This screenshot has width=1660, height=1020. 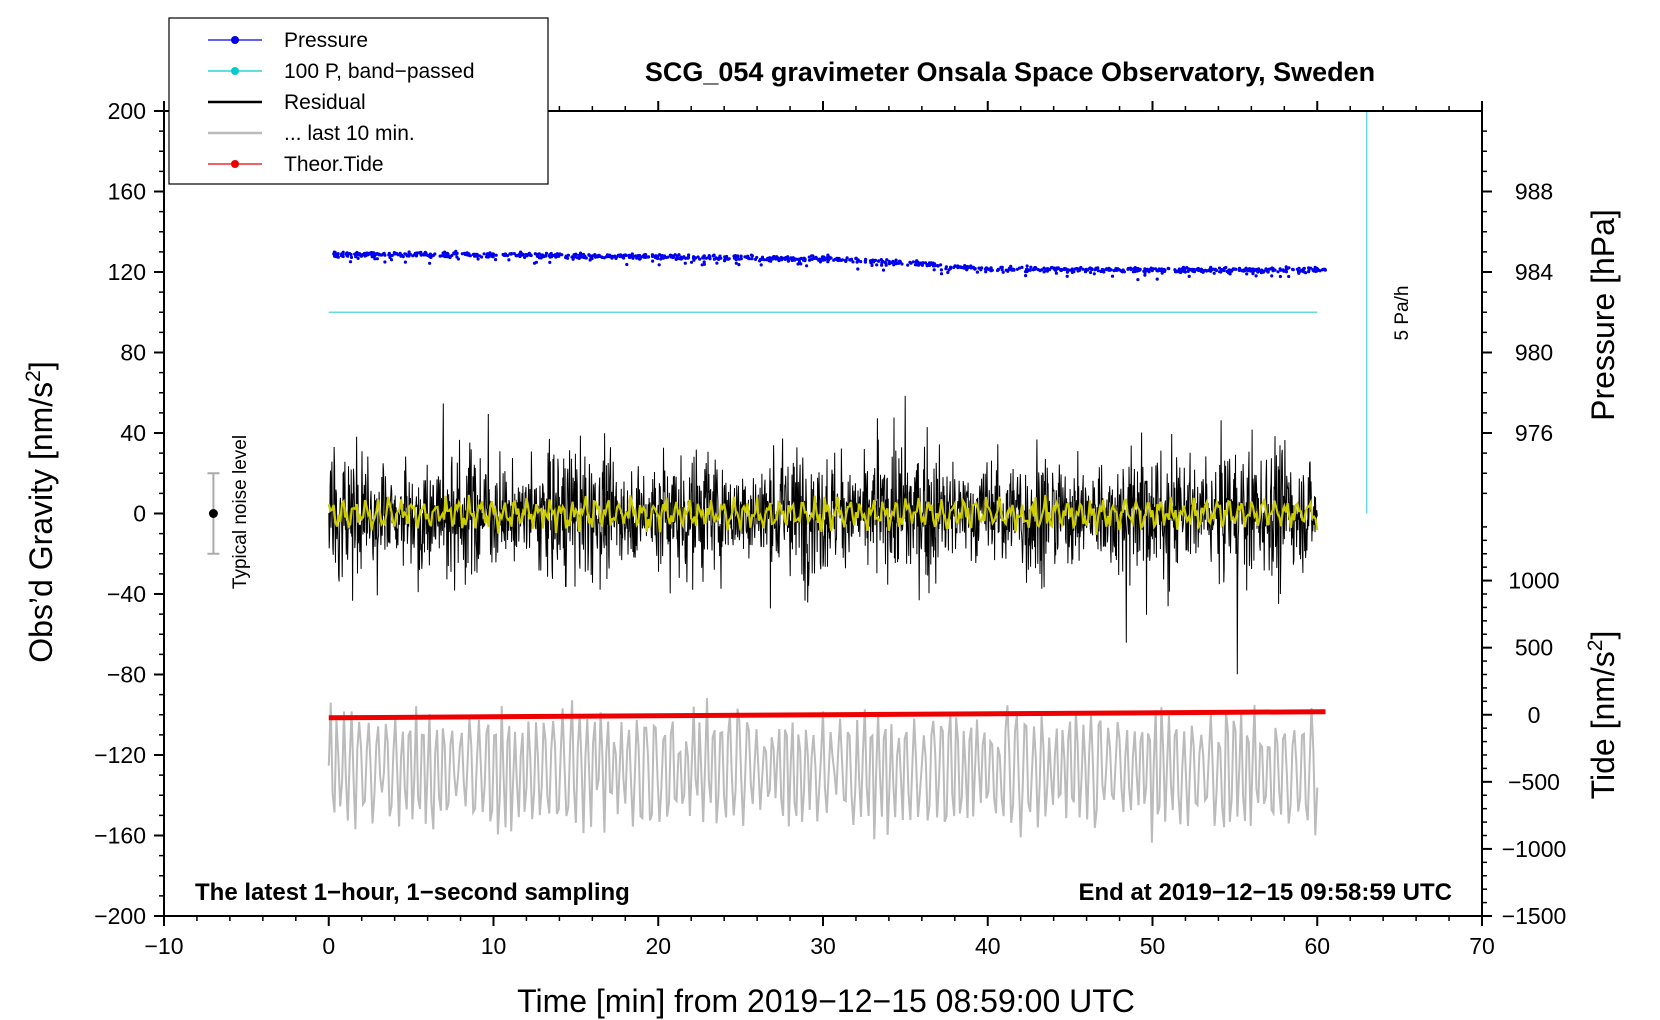 What do you see at coordinates (127, 192) in the screenshot?
I see `y-tick-label: 160` at bounding box center [127, 192].